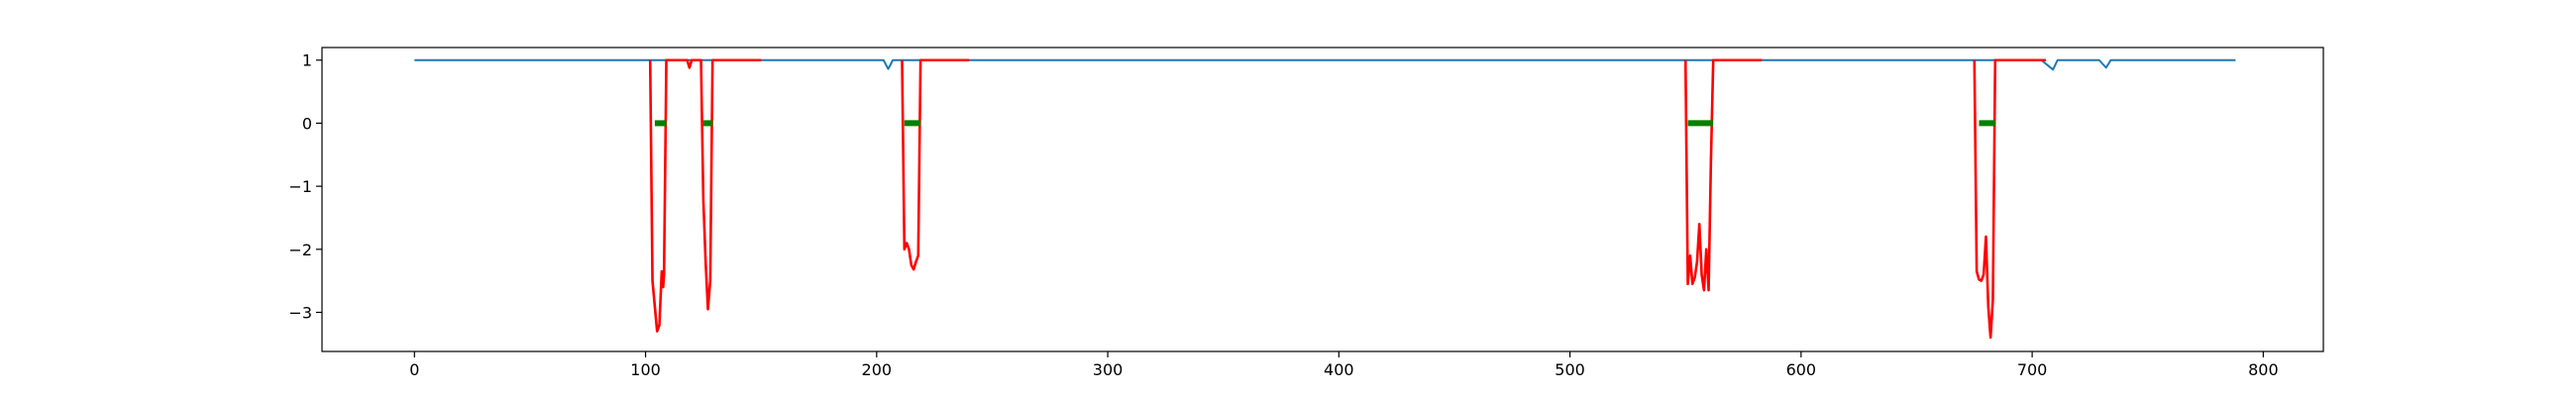  I want to click on x-tick-label: 200, so click(877, 370).